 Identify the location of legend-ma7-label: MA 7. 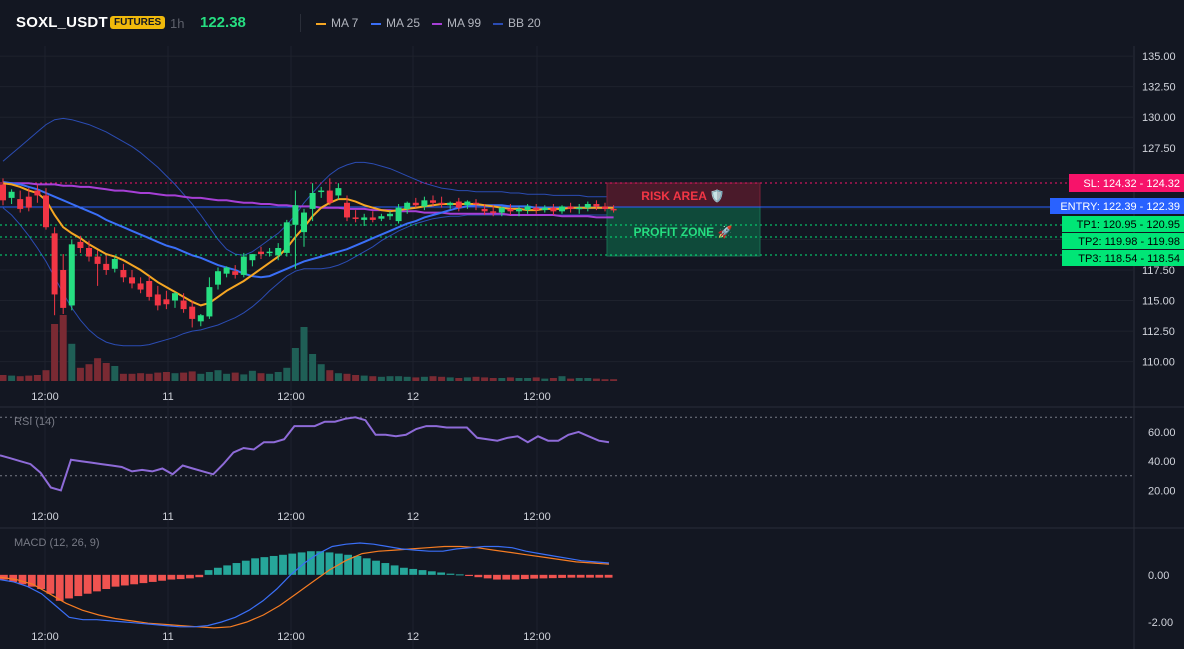
(345, 23).